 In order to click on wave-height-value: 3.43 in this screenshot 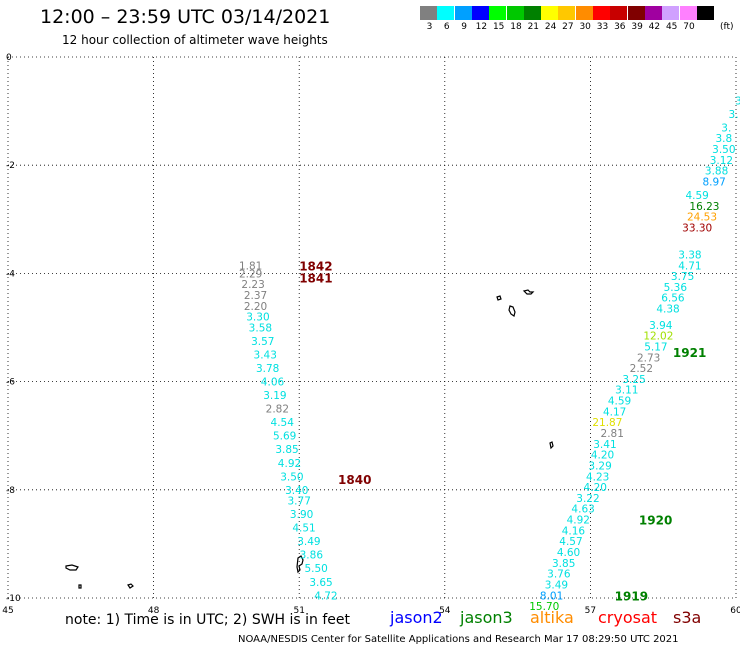, I will do `click(265, 356)`.